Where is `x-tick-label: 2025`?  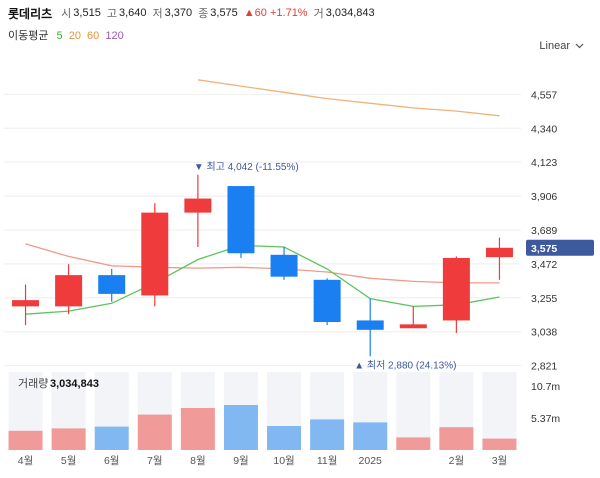
x-tick-label: 2025 is located at coordinates (371, 461).